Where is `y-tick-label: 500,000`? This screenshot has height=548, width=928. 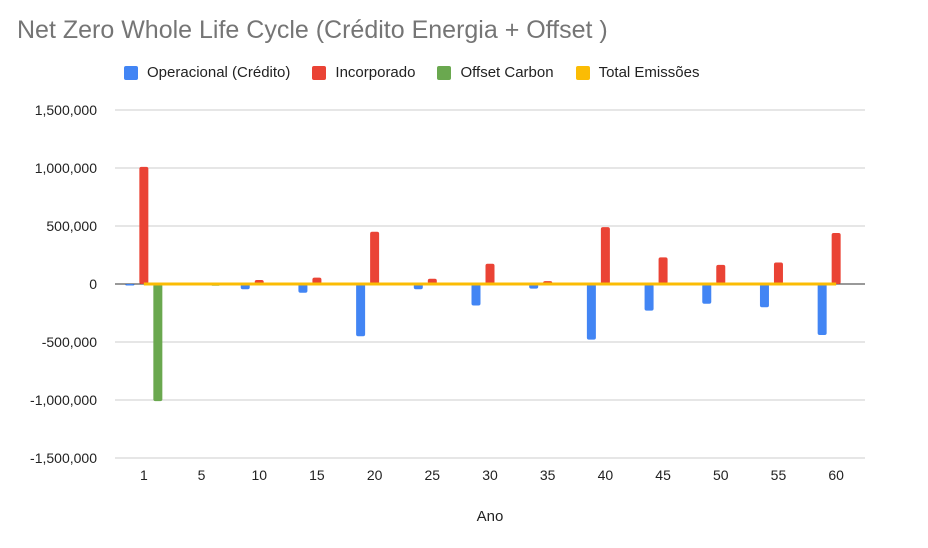 y-tick-label: 500,000 is located at coordinates (71, 226).